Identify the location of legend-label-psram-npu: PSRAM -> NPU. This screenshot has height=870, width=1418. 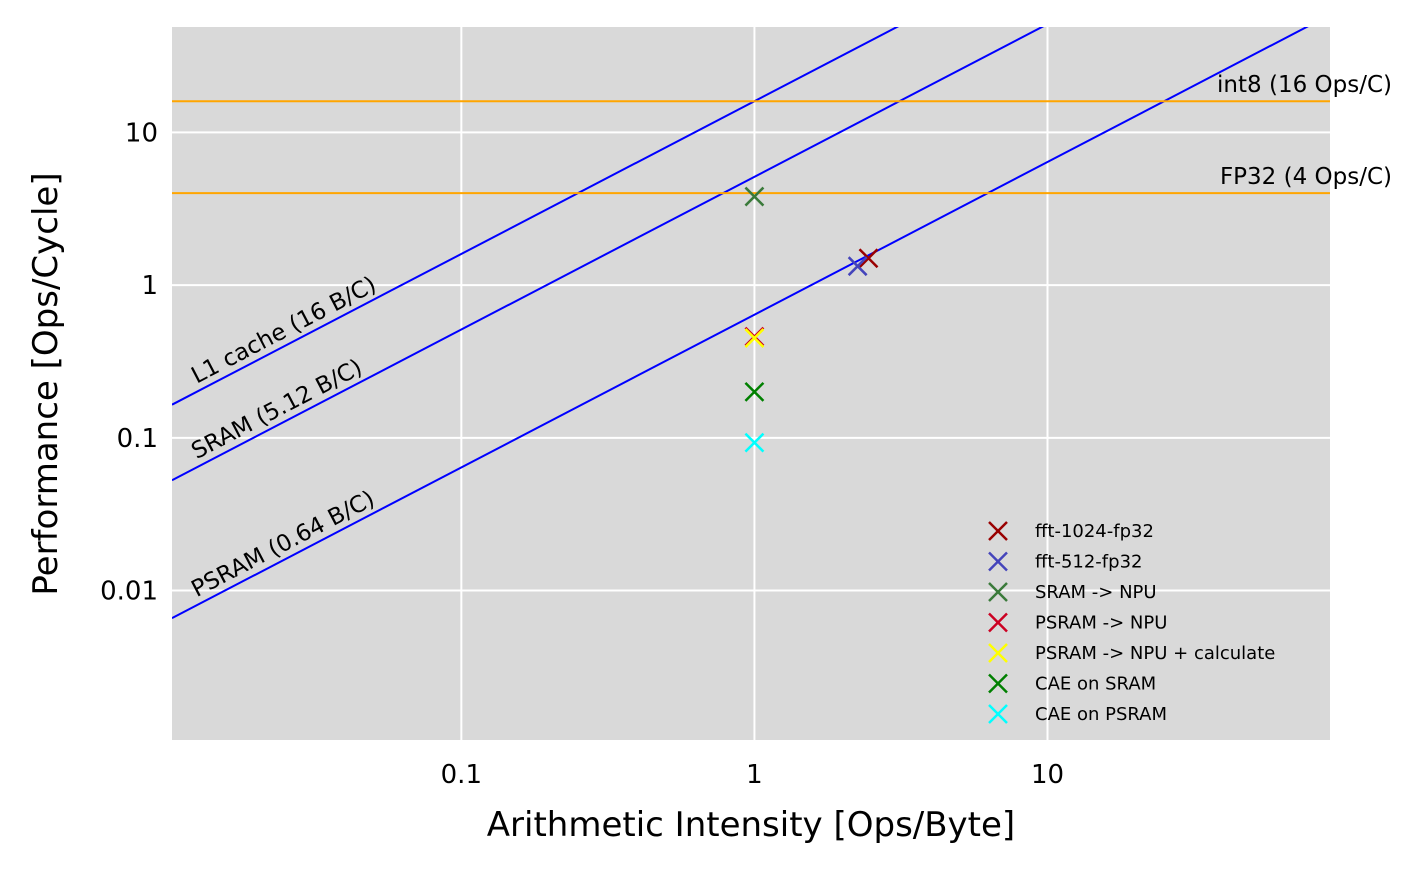
(1101, 623).